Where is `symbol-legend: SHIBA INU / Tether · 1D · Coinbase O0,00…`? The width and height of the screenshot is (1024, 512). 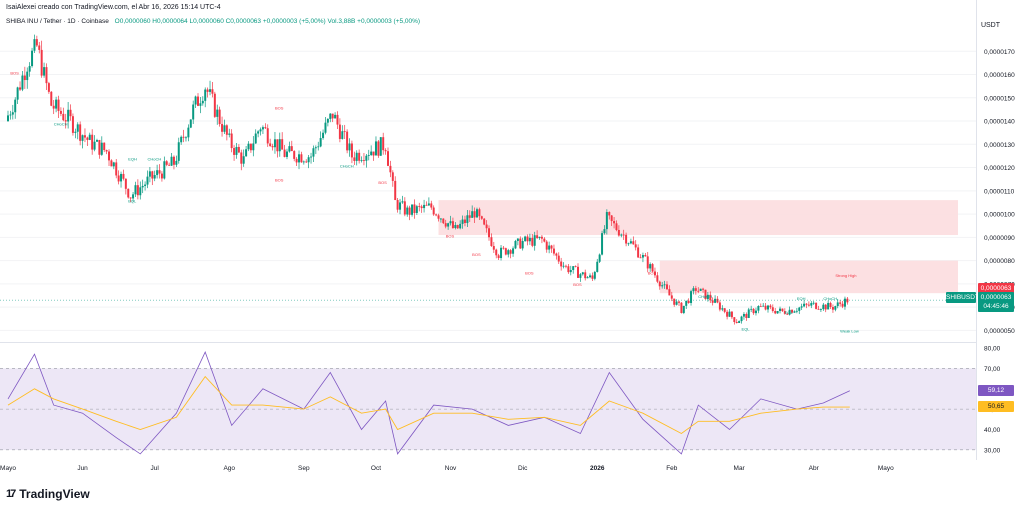
symbol-legend: SHIBA INU / Tether · 1D · Coinbase O0,00… is located at coordinates (213, 21).